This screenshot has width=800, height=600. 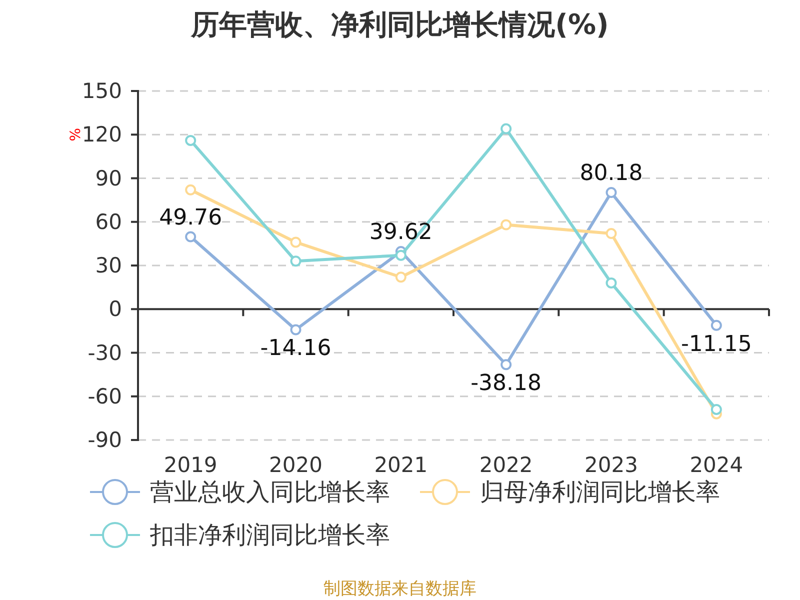 I want to click on y-tick-label: 30, so click(x=108, y=266).